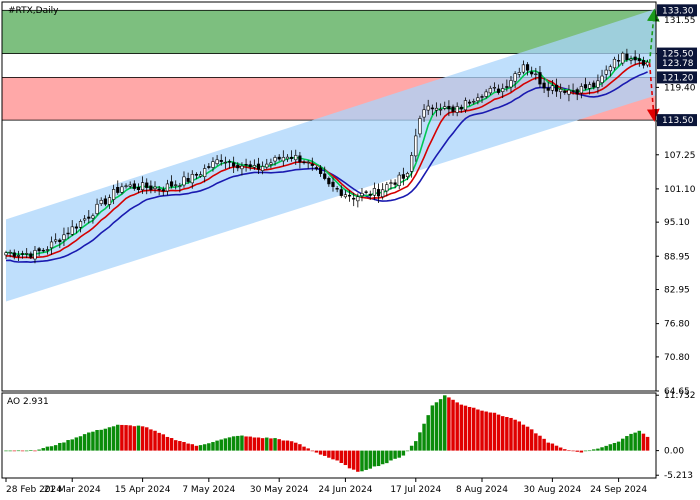 This screenshot has width=700, height=500. What do you see at coordinates (677, 77) in the screenshot?
I see `price-tag-box` at bounding box center [677, 77].